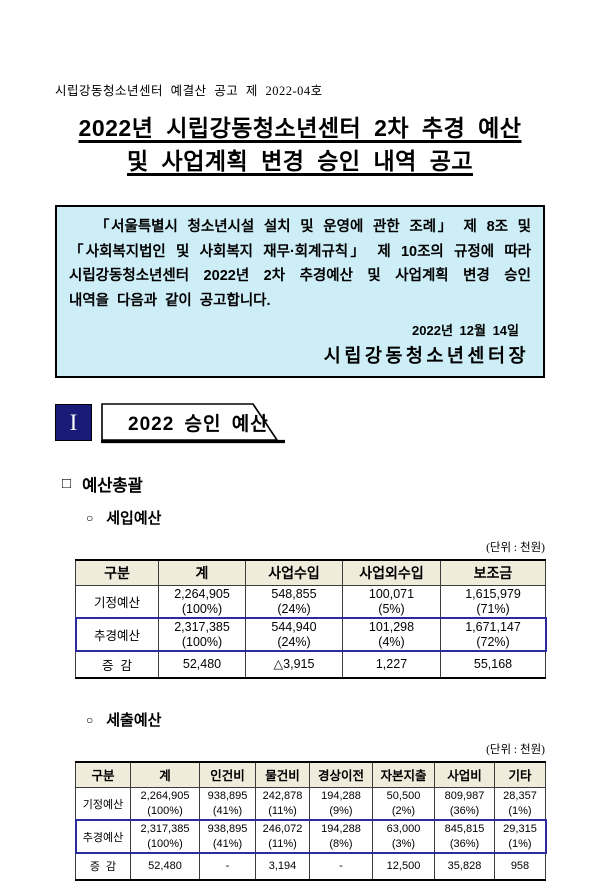  I want to click on cell-value: 3,194, so click(282, 865).